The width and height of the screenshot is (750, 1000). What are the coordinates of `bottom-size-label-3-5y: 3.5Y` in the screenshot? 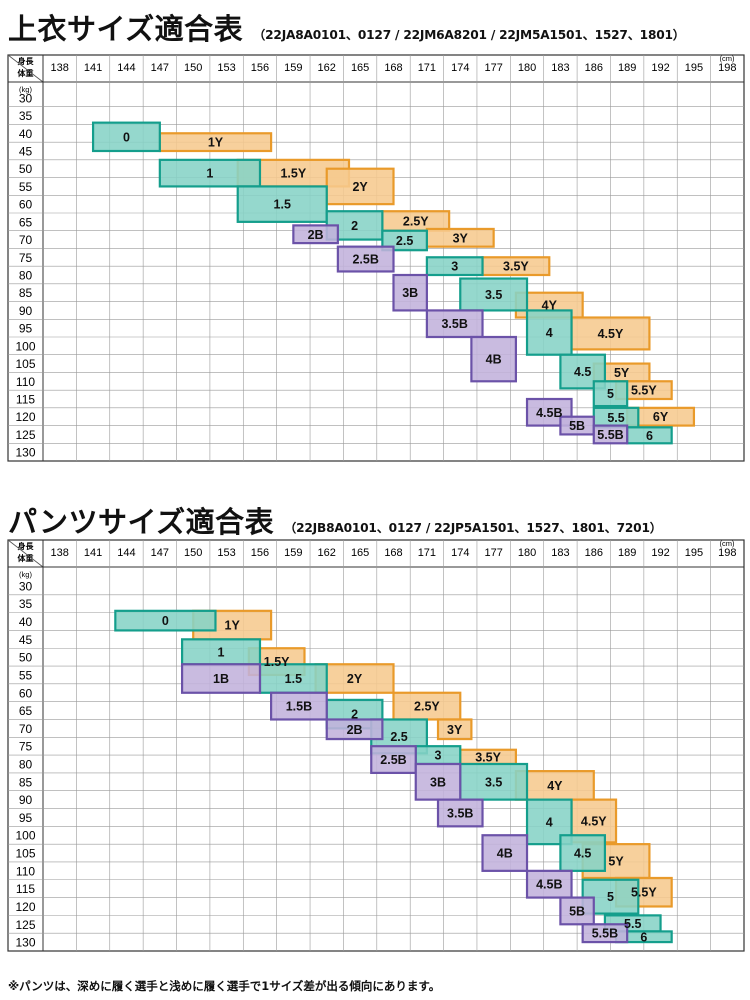 It's located at (488, 757).